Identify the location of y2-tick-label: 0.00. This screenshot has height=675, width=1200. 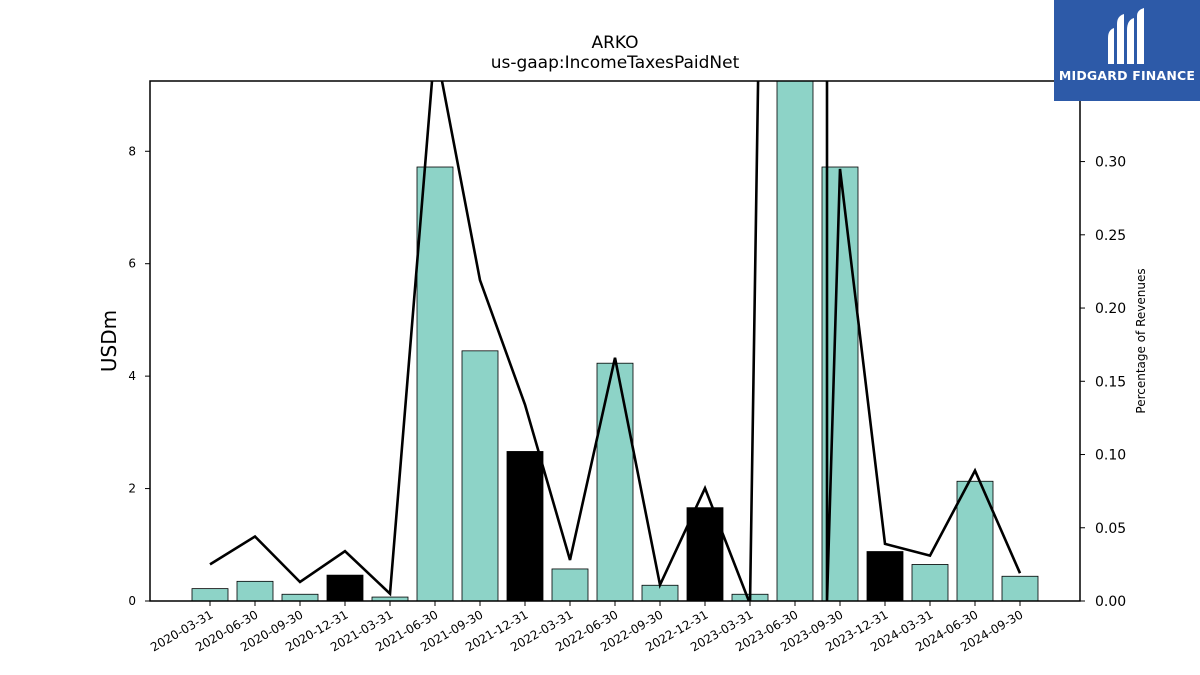
(1110, 602).